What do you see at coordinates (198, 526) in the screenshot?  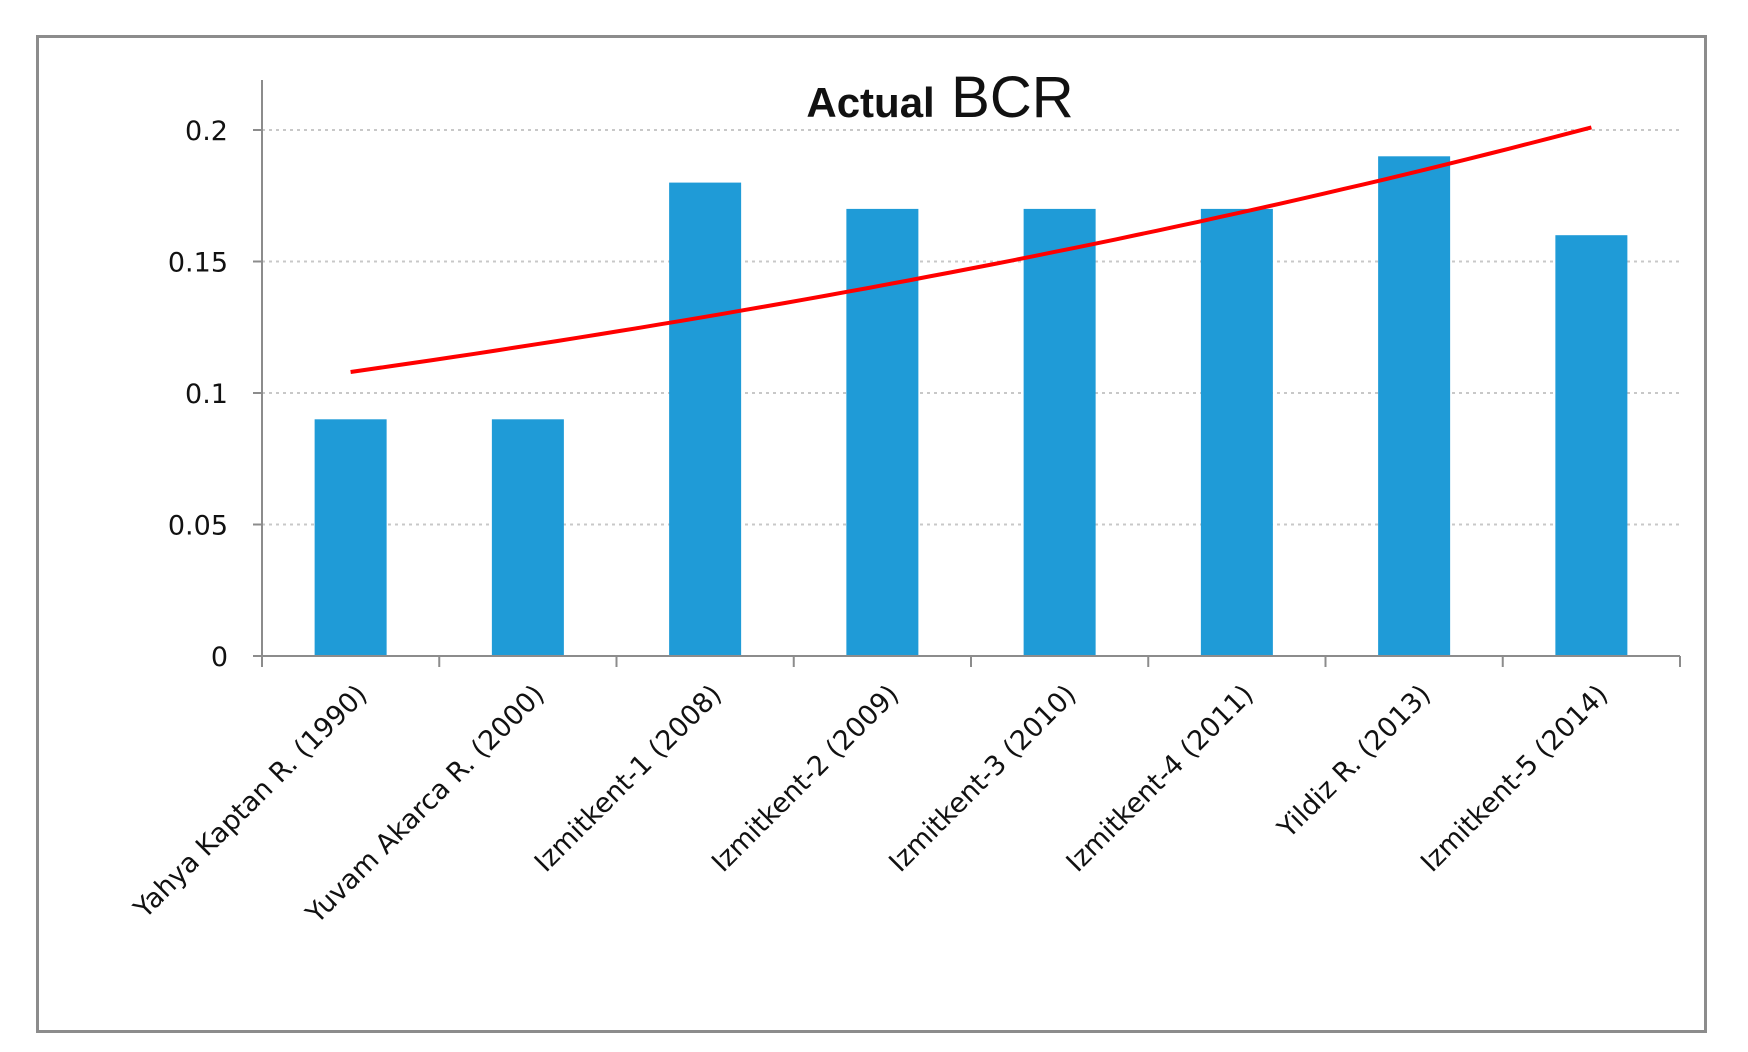 I see `y-tick-label: 0.05` at bounding box center [198, 526].